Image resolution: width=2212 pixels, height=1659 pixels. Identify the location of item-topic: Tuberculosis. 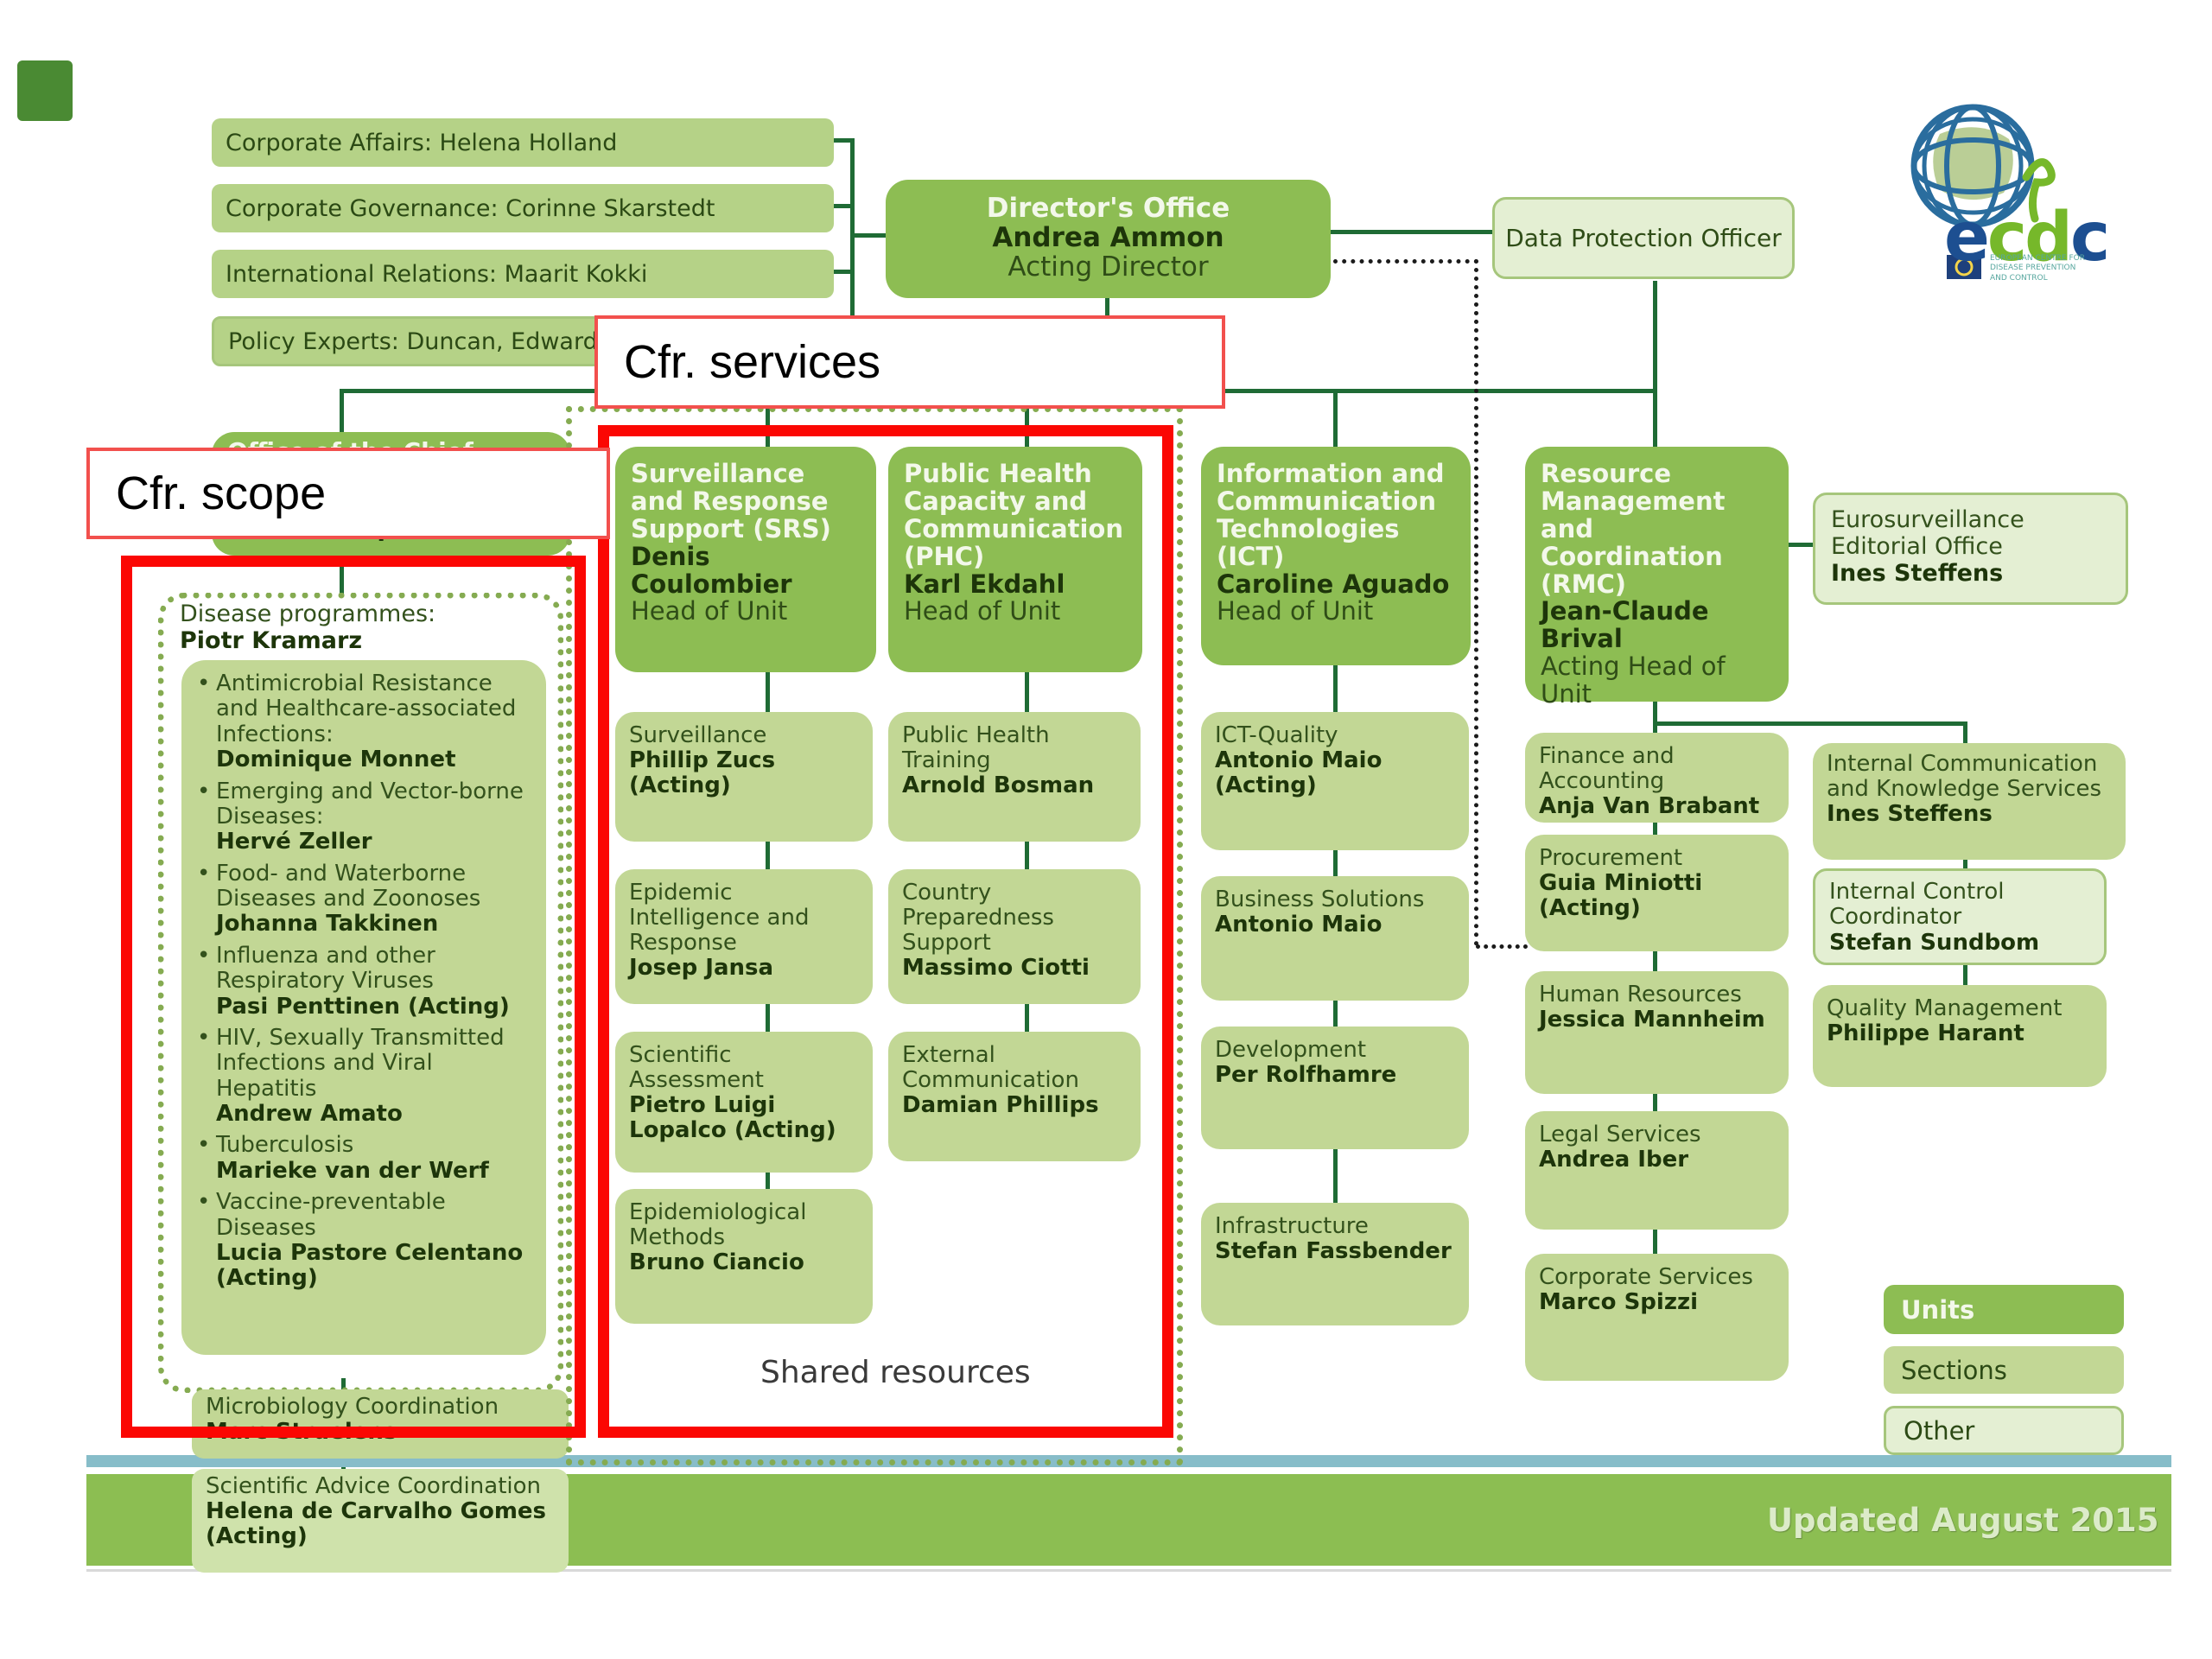
(285, 1145).